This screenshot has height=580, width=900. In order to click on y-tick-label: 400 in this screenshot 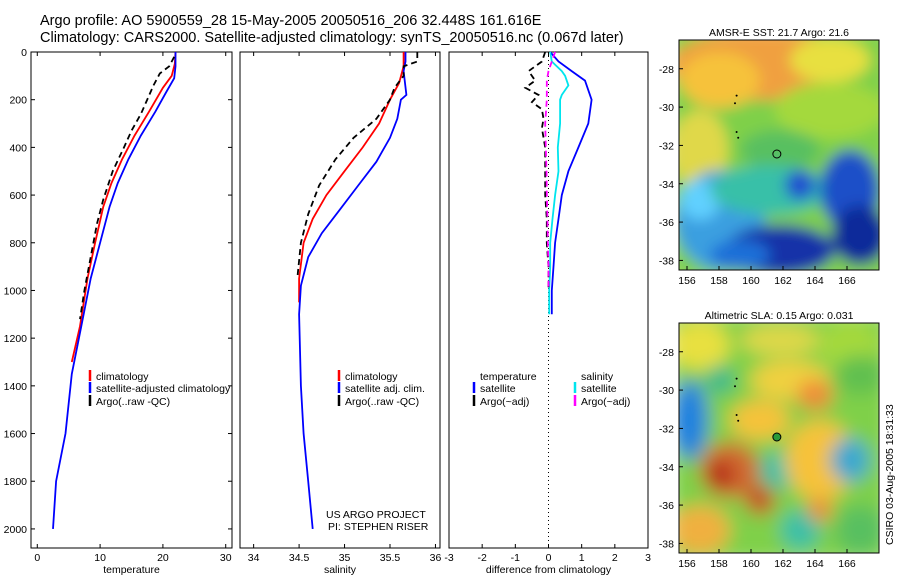, I will do `click(18, 148)`.